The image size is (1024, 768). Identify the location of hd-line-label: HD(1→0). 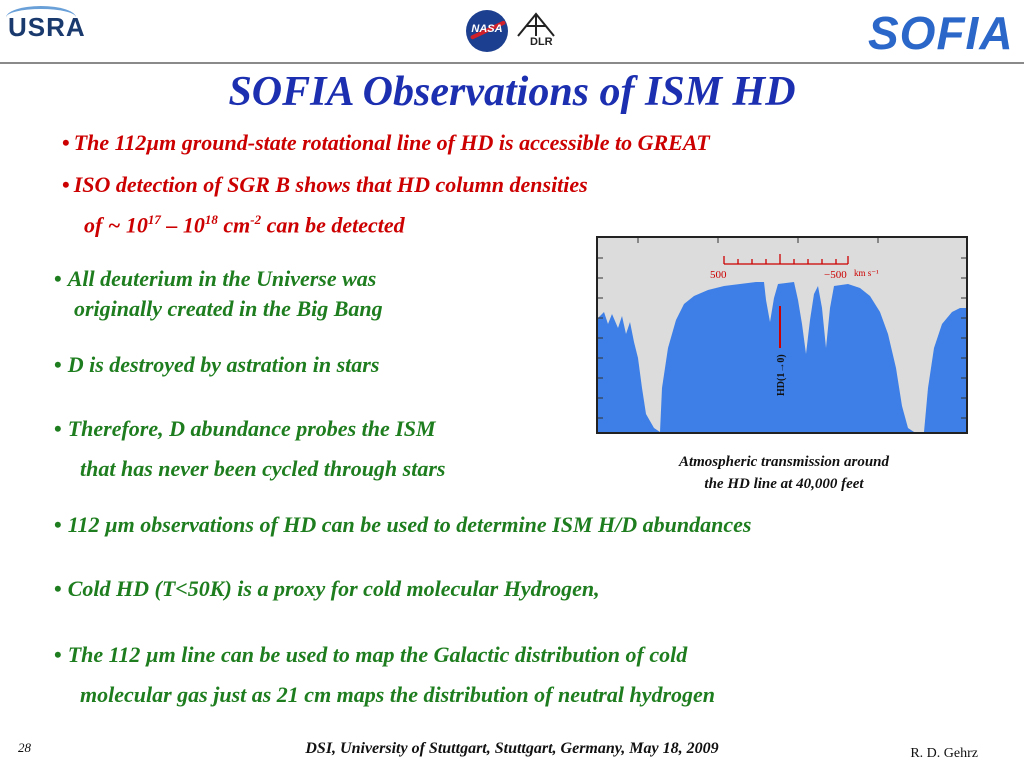
(781, 375).